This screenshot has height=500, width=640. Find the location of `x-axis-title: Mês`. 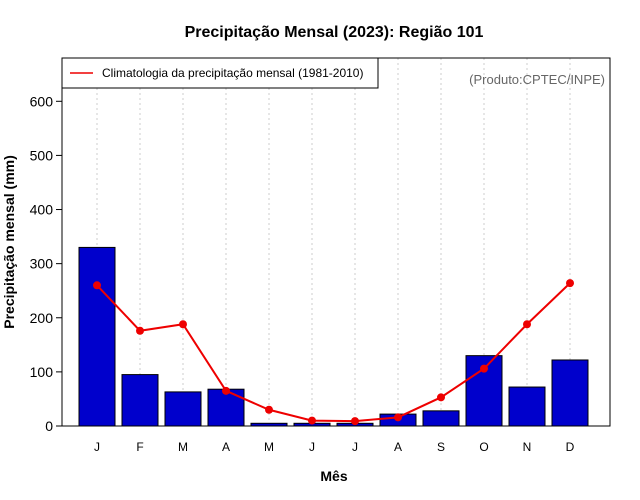

x-axis-title: Mês is located at coordinates (333, 476).